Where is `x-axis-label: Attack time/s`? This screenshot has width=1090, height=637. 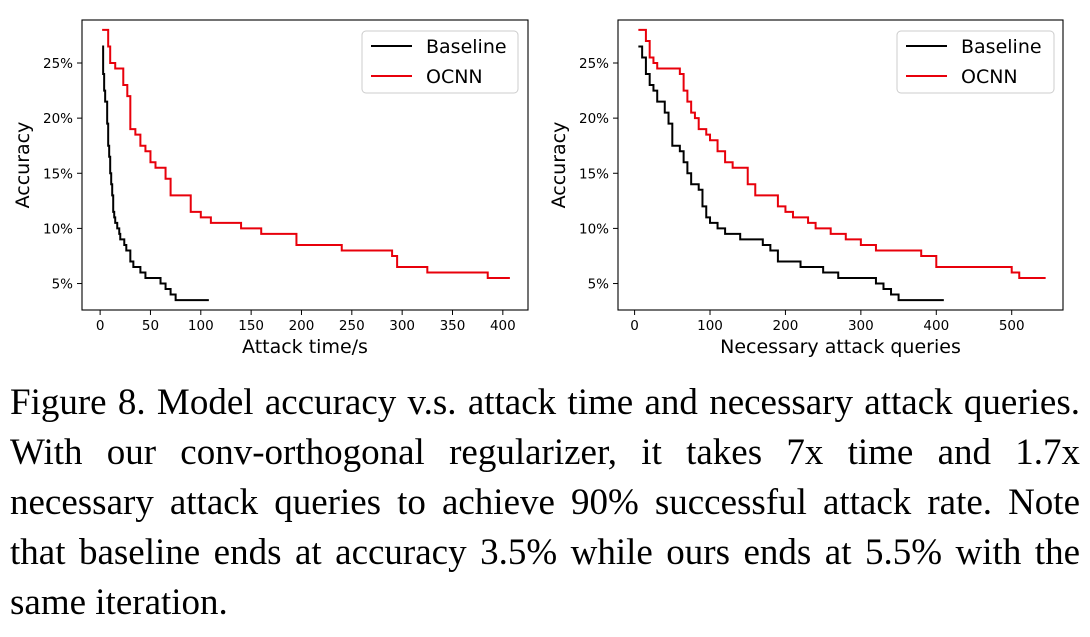
x-axis-label: Attack time/s is located at coordinates (305, 347).